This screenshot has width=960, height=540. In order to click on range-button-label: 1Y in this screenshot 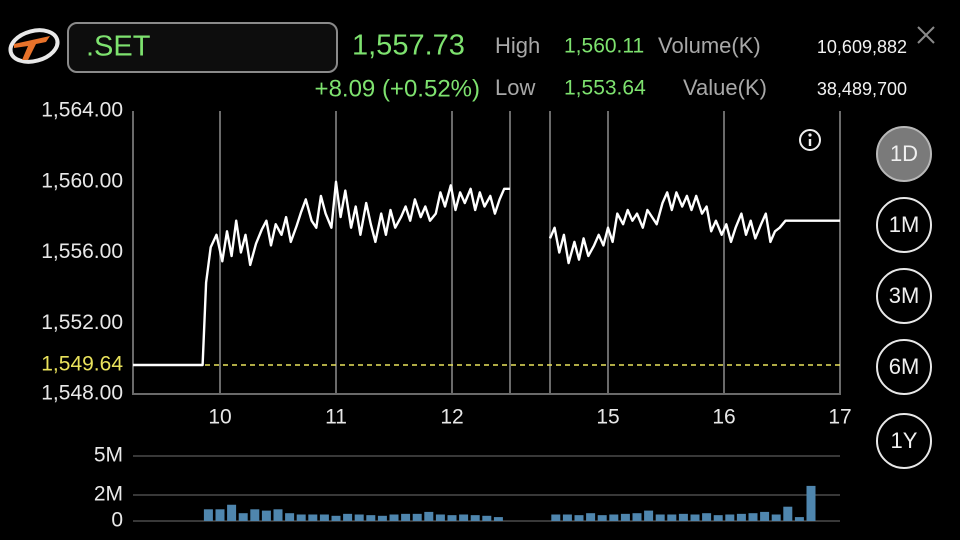, I will do `click(904, 440)`.